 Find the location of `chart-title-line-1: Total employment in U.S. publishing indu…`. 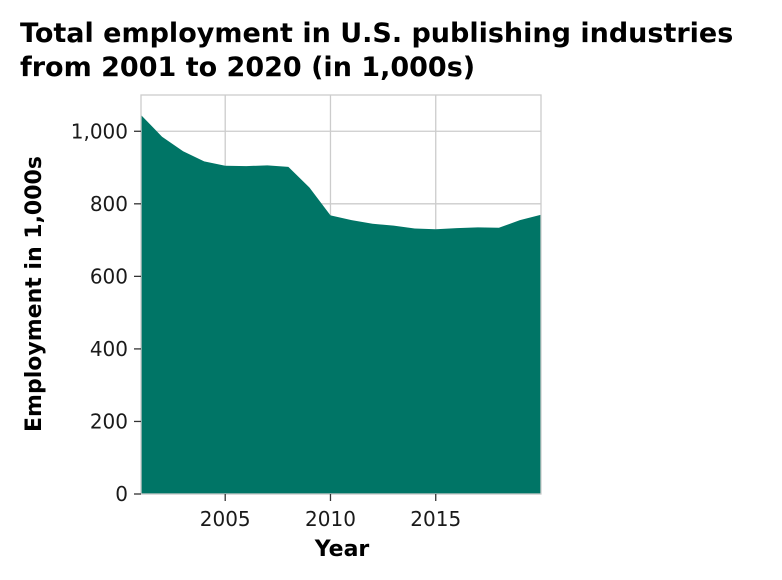

chart-title-line-1: Total employment in U.S. publishing indu… is located at coordinates (376, 33).